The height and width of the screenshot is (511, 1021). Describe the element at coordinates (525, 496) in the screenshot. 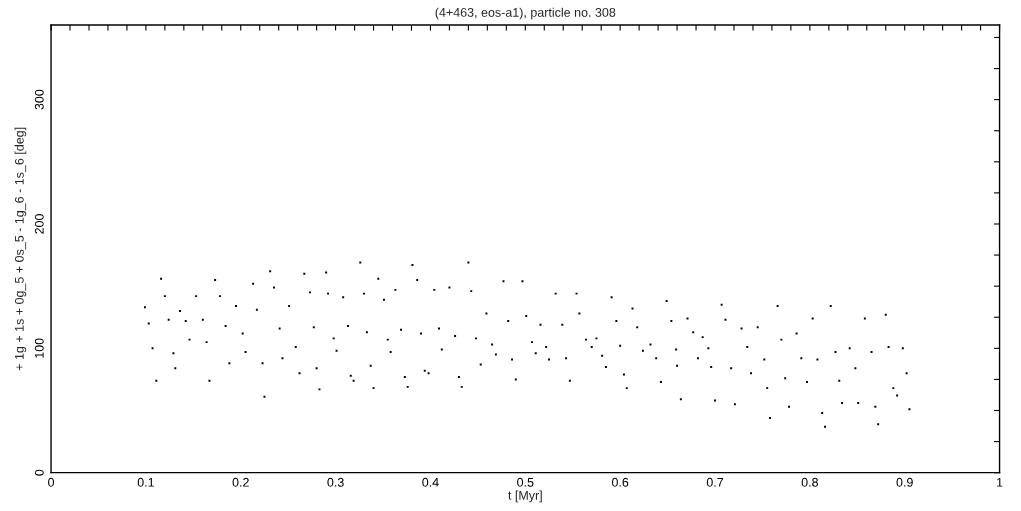

I see `x-axis-title: t [Myr]` at that location.